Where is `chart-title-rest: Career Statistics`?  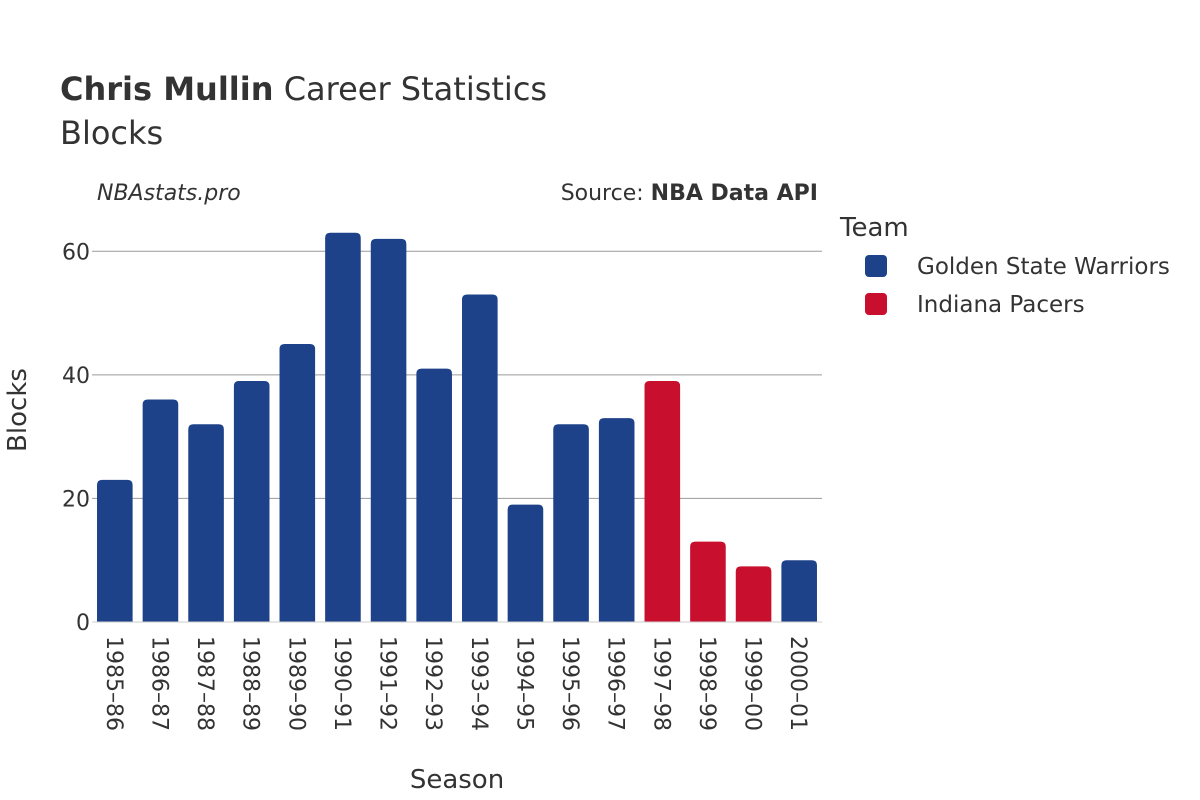
chart-title-rest: Career Statistics is located at coordinates (411, 89).